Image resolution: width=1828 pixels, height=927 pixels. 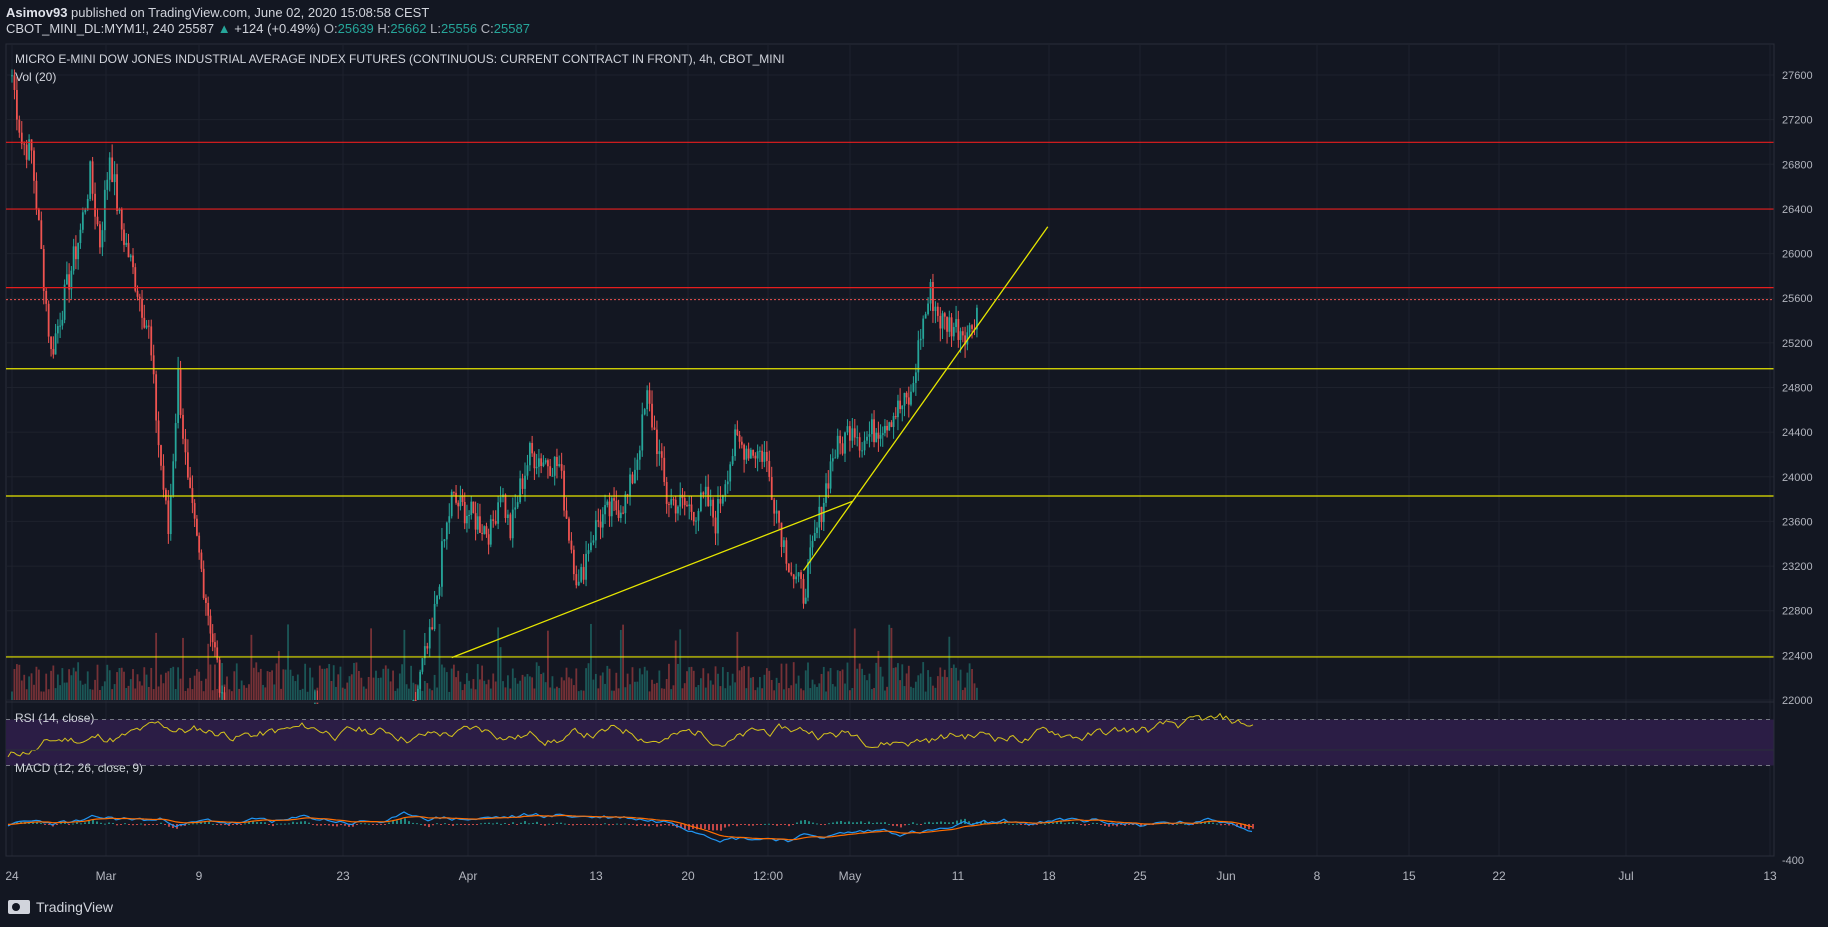 I want to click on trendline, so click(x=925, y=398).